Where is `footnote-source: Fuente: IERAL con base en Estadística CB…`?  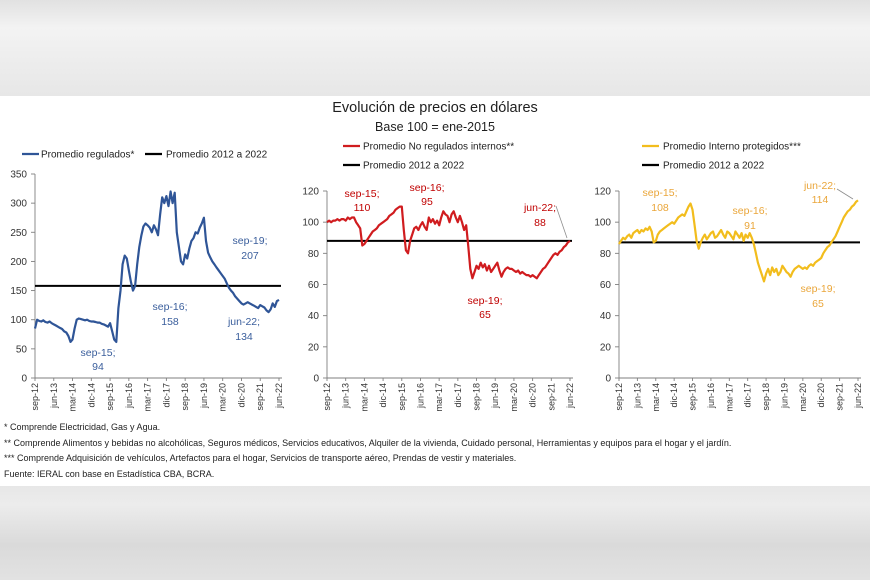 footnote-source: Fuente: IERAL con base en Estadística CB… is located at coordinates (109, 473).